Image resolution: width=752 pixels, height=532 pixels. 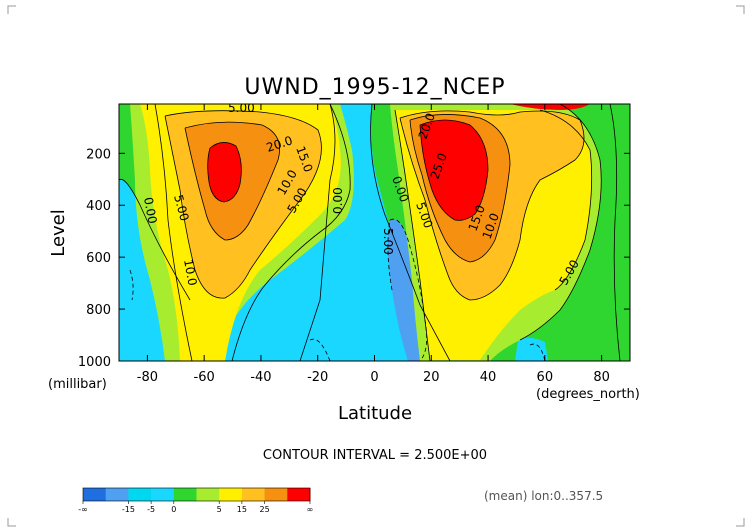 I want to click on y-axis-units: (millibar), so click(x=77, y=384).